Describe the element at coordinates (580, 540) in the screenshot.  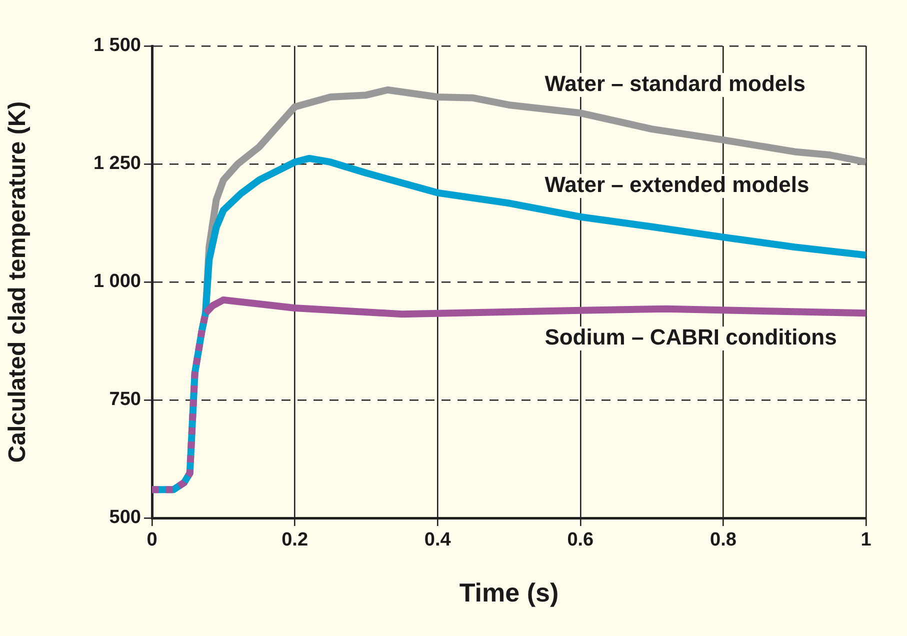
I see `x-tick-label: 0.6` at that location.